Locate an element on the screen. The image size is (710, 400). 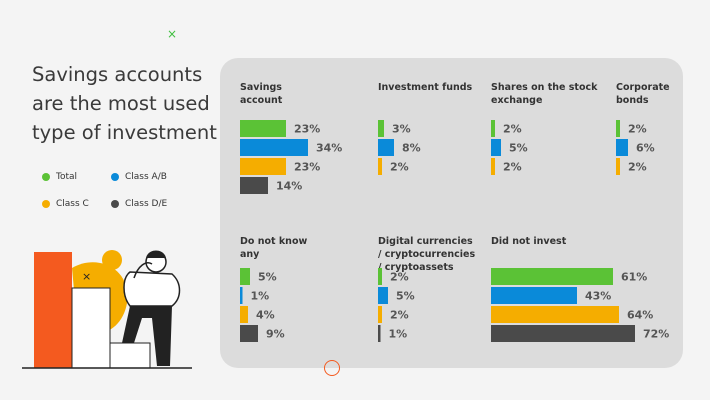
data-label-savings-account-class-d-e: 14% is located at coordinates (289, 186).